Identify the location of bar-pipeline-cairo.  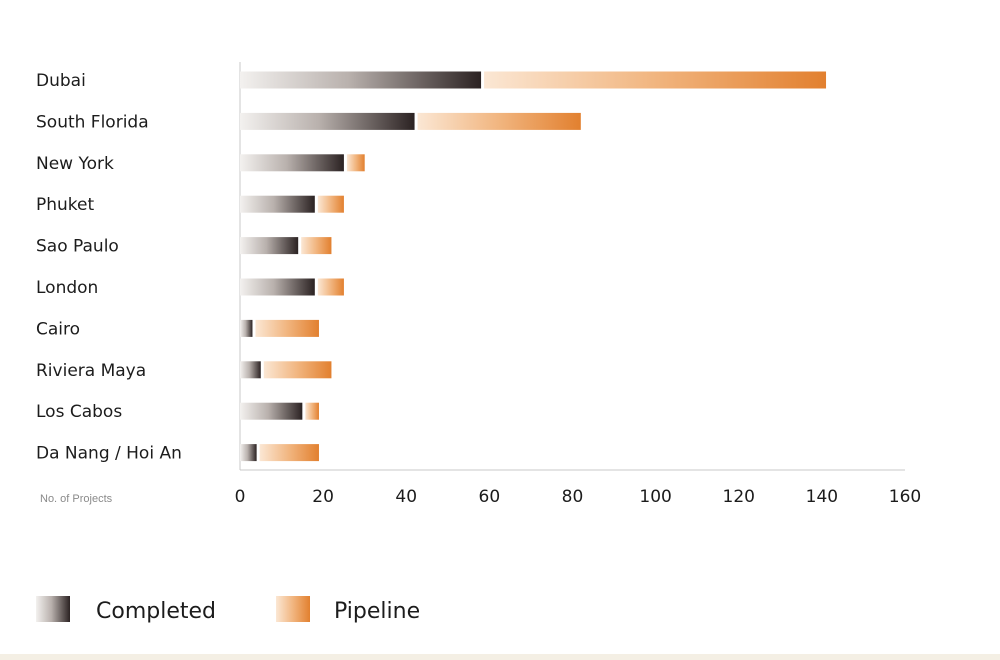
(287, 328).